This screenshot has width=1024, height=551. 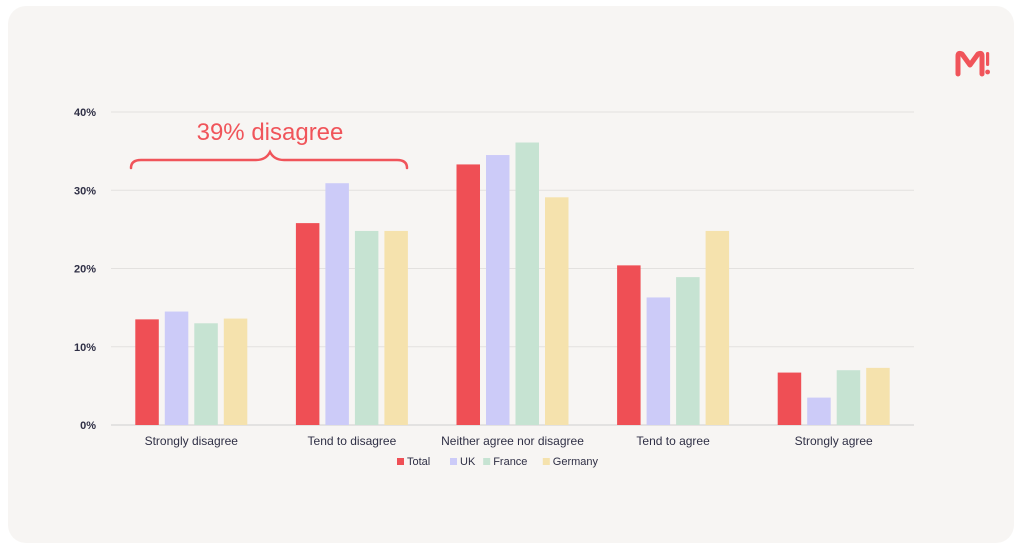 I want to click on y-axis-ticks: 0% 10% 20% 30% 40%, so click(x=85, y=269).